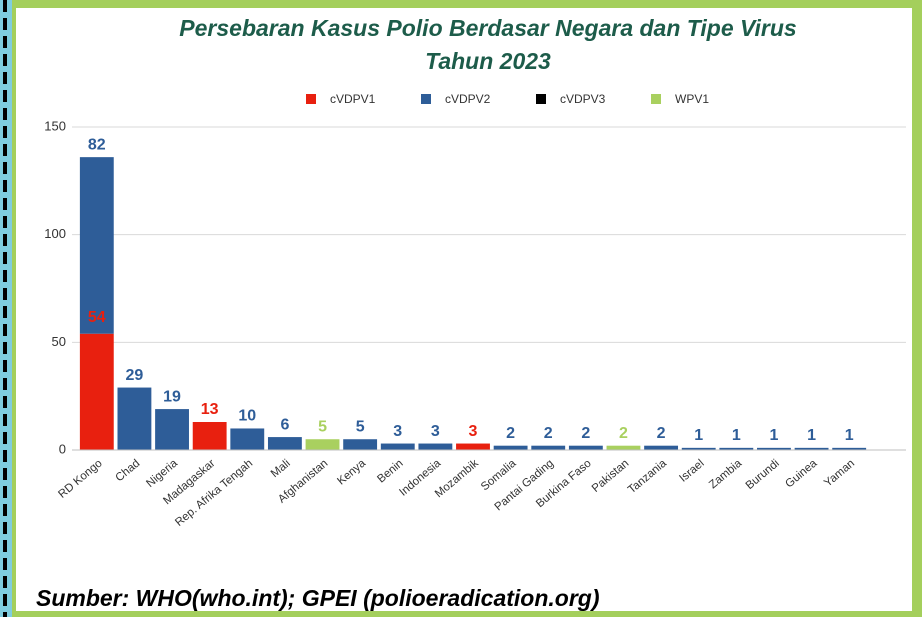 This screenshot has width=922, height=622. What do you see at coordinates (284, 424) in the screenshot?
I see `data-label: 6` at bounding box center [284, 424].